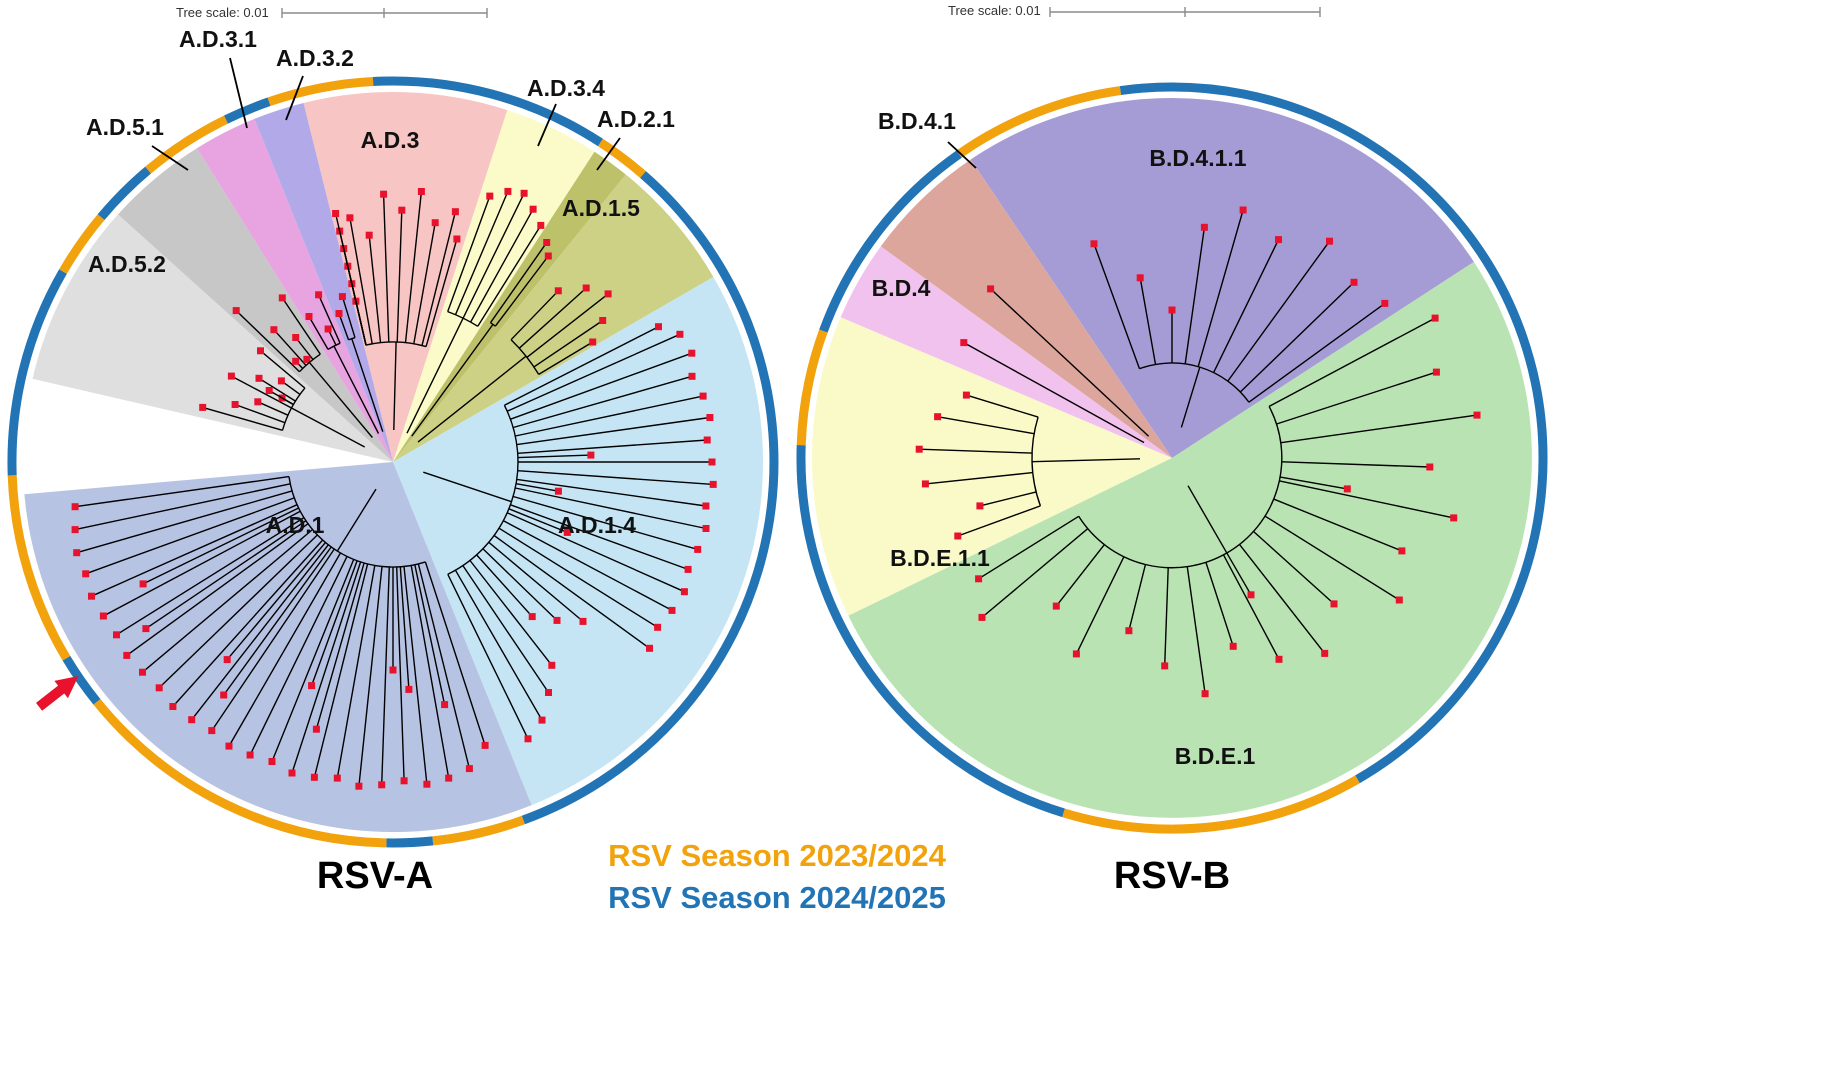  What do you see at coordinates (1134, 10) in the screenshot?
I see `tree-scale-b: Tree scale: 0.01` at bounding box center [1134, 10].